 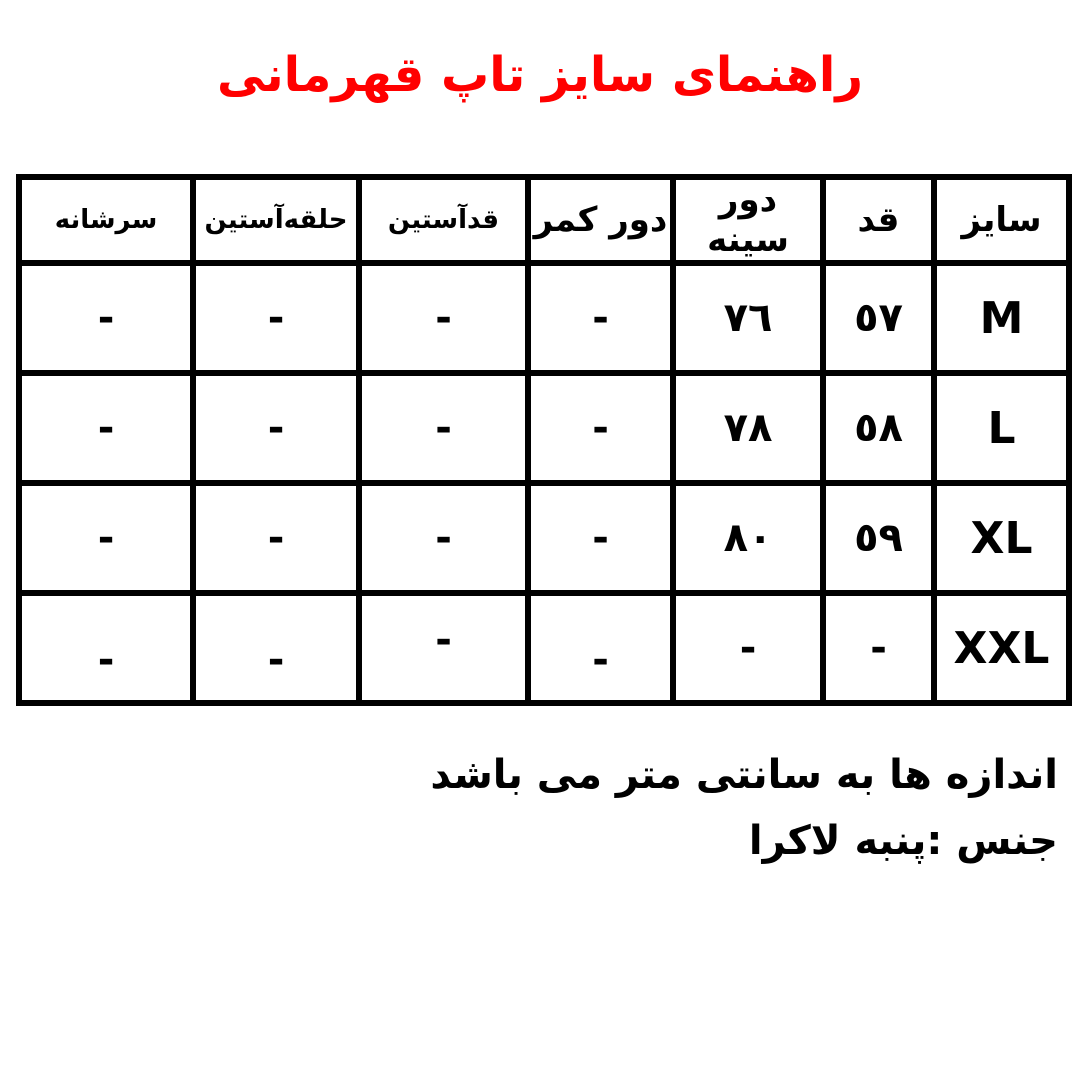 I want to click on col-header-length: قد, so click(x=878, y=220).